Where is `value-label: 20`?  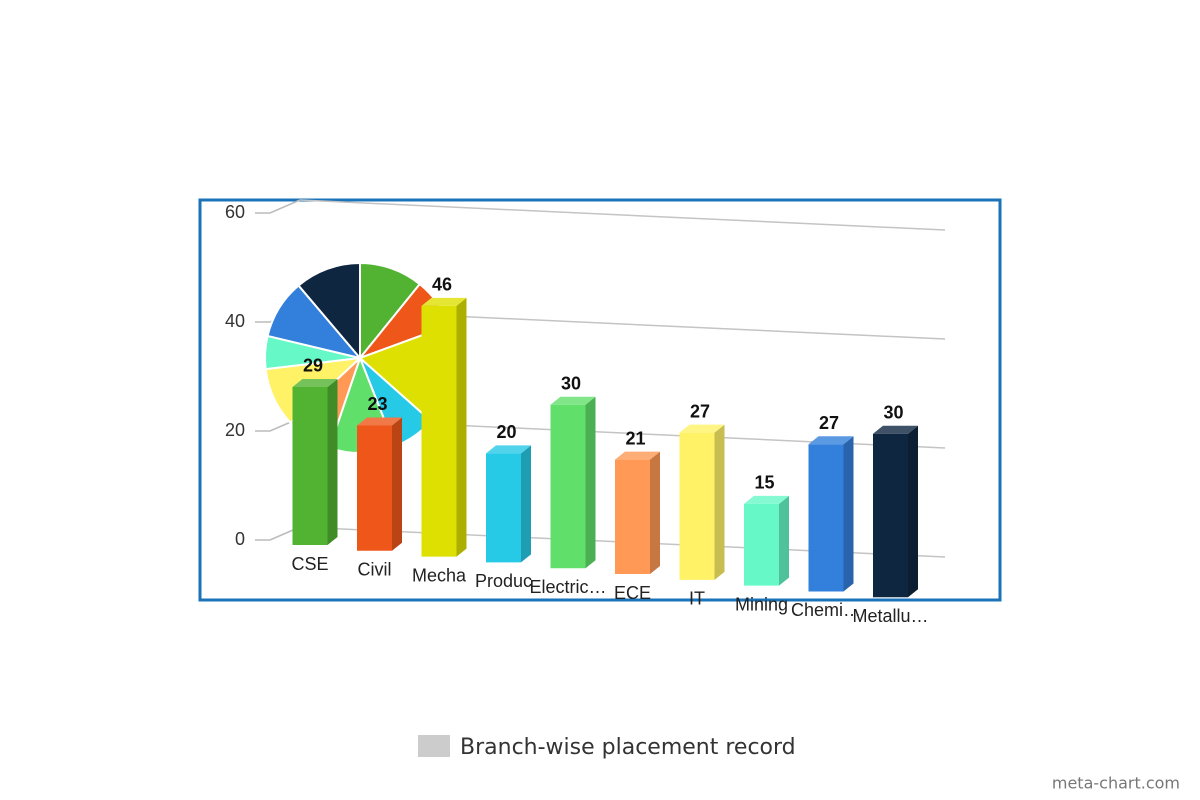 value-label: 20 is located at coordinates (506, 432).